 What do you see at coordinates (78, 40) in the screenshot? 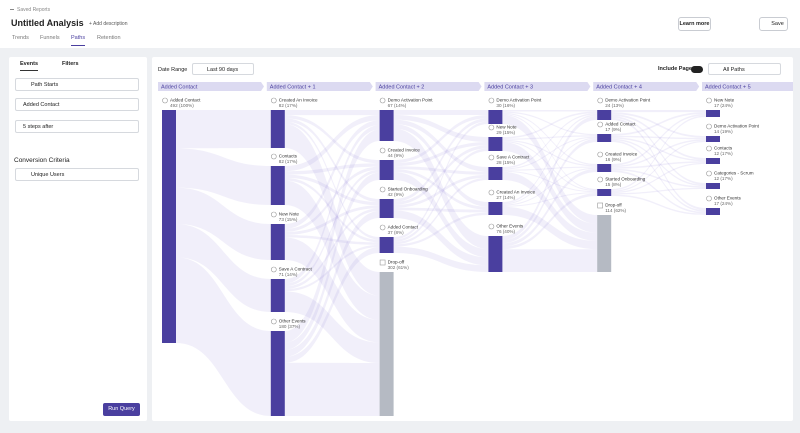
I see `tab-paths: Paths` at bounding box center [78, 40].